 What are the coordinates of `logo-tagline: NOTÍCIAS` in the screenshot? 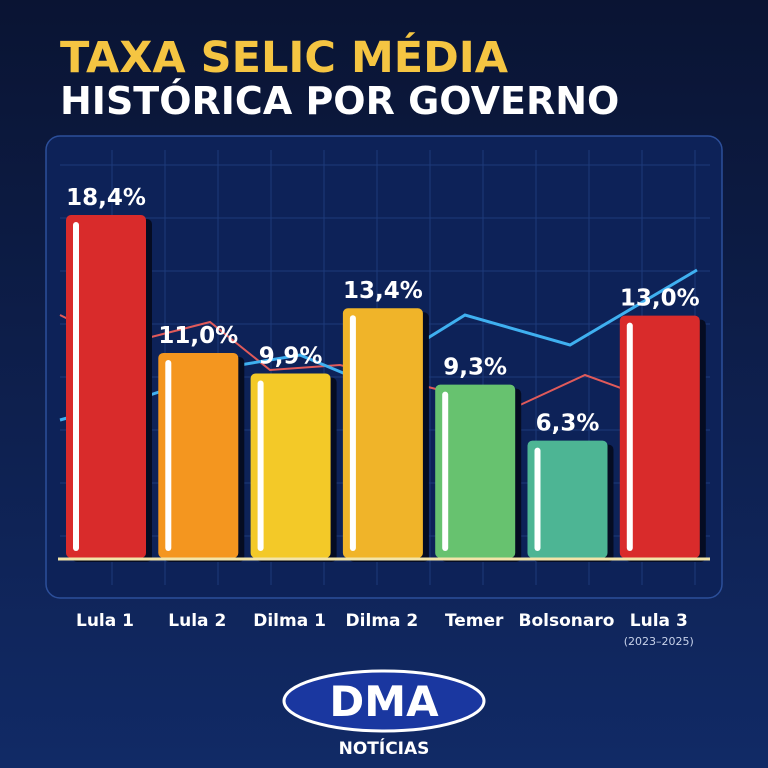 It's located at (384, 748).